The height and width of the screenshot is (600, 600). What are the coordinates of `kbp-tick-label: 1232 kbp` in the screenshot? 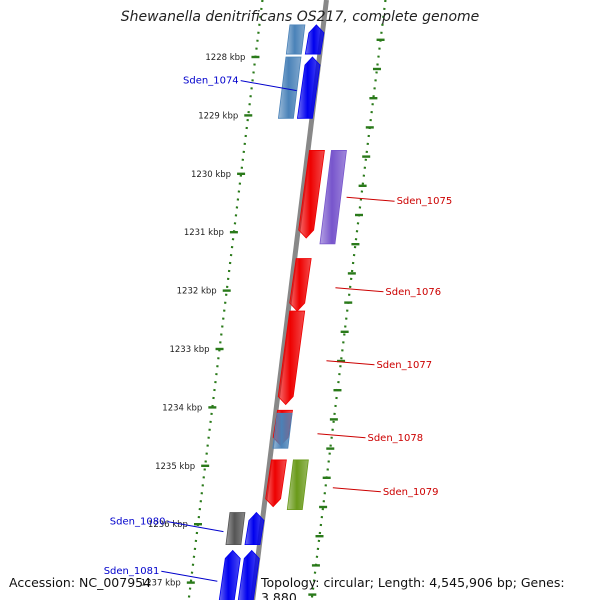 It's located at (197, 292).